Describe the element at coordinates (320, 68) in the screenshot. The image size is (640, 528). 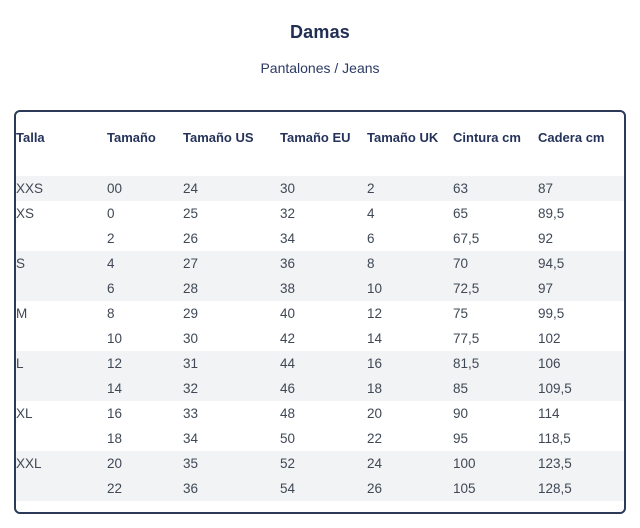
I see `page-subtitle: Pantalones / Jeans` at that location.